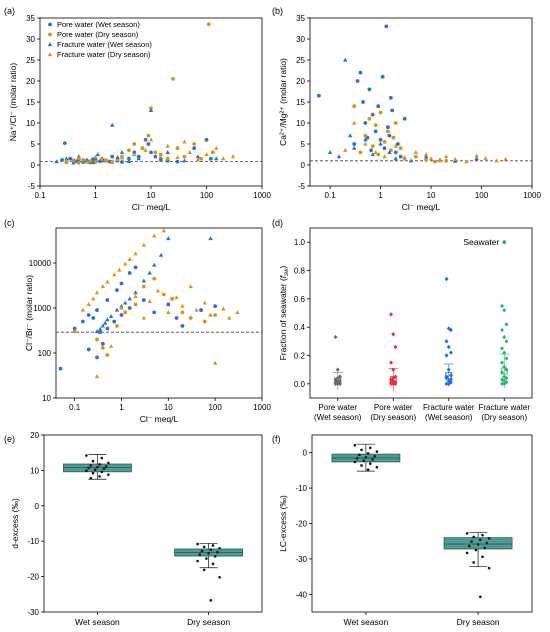  I want to click on legend-label: Pore water (Dry season), so click(98, 34).